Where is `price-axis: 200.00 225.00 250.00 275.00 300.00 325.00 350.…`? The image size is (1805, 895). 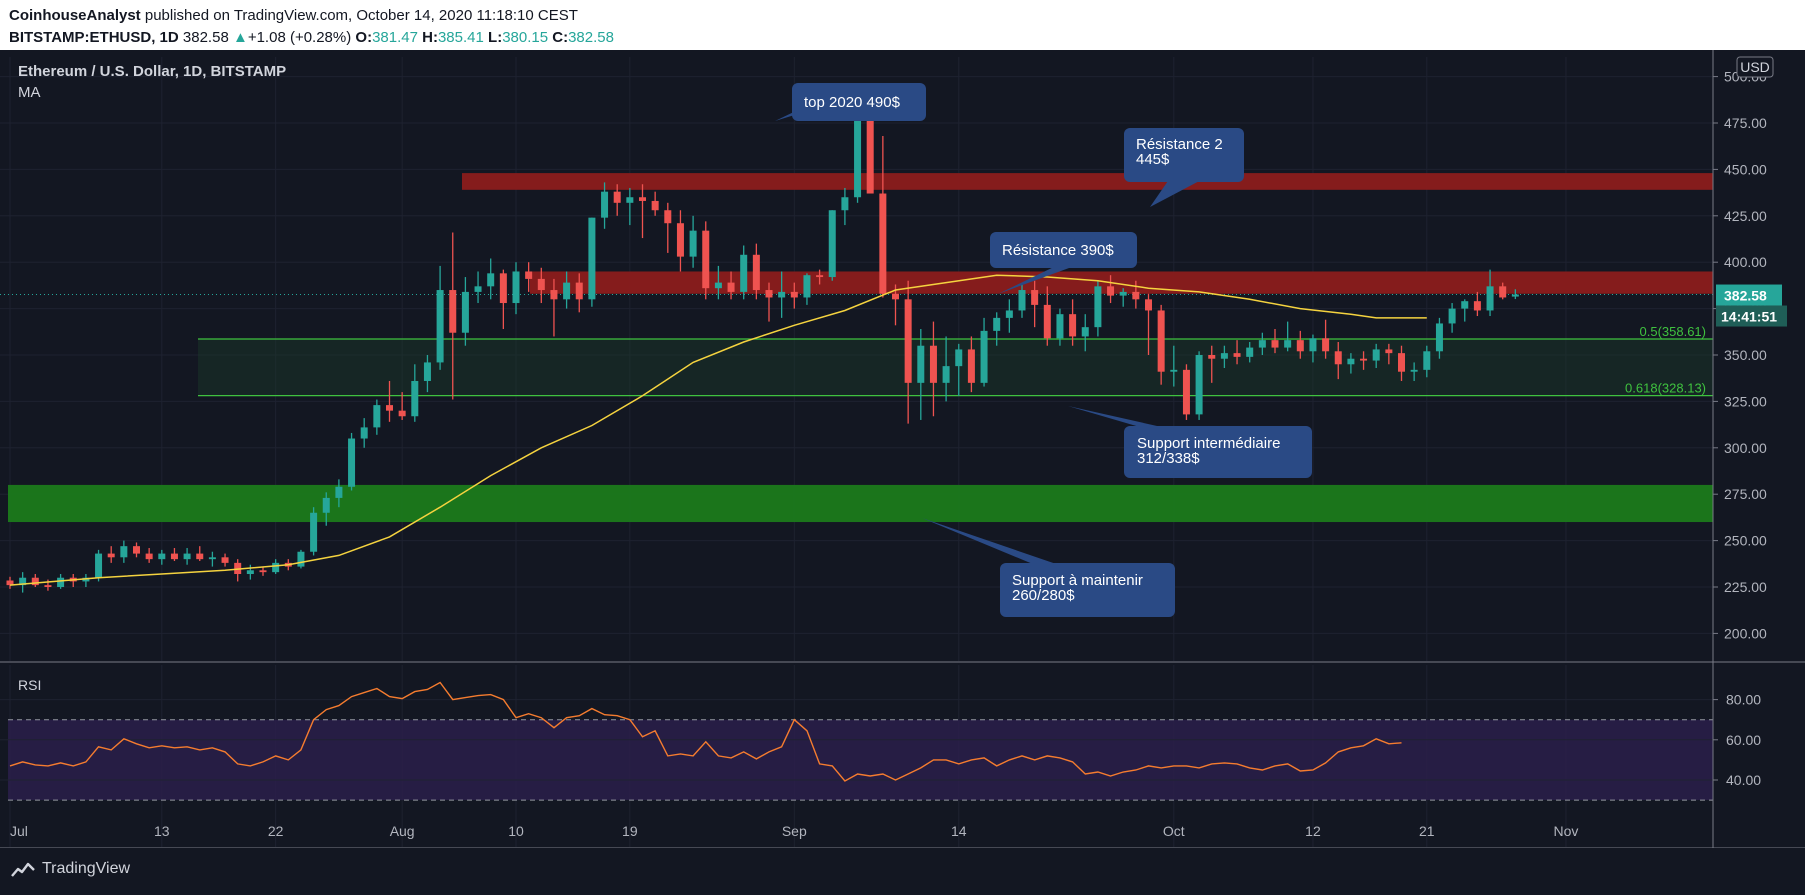 price-axis: 200.00 225.00 250.00 275.00 300.00 325.00 350.… is located at coordinates (1750, 348).